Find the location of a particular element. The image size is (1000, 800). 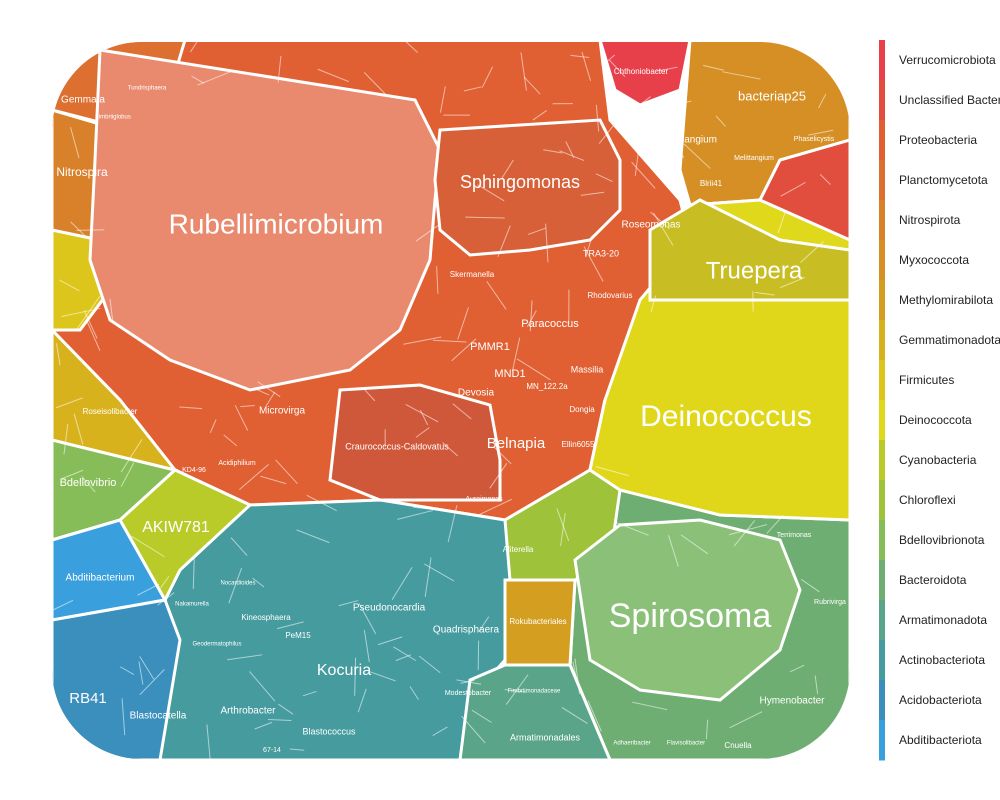

genus-label: Dongia is located at coordinates (582, 409).